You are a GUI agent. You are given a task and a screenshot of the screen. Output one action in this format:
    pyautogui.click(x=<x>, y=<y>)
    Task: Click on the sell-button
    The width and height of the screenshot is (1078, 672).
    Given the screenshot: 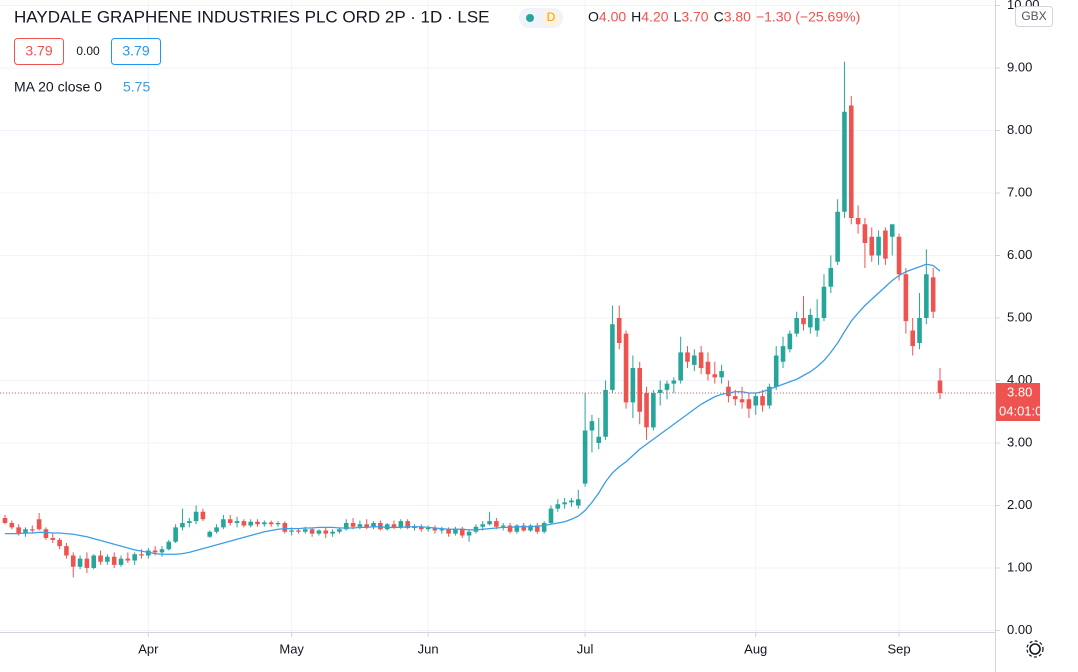 What is the action you would take?
    pyautogui.click(x=39, y=51)
    